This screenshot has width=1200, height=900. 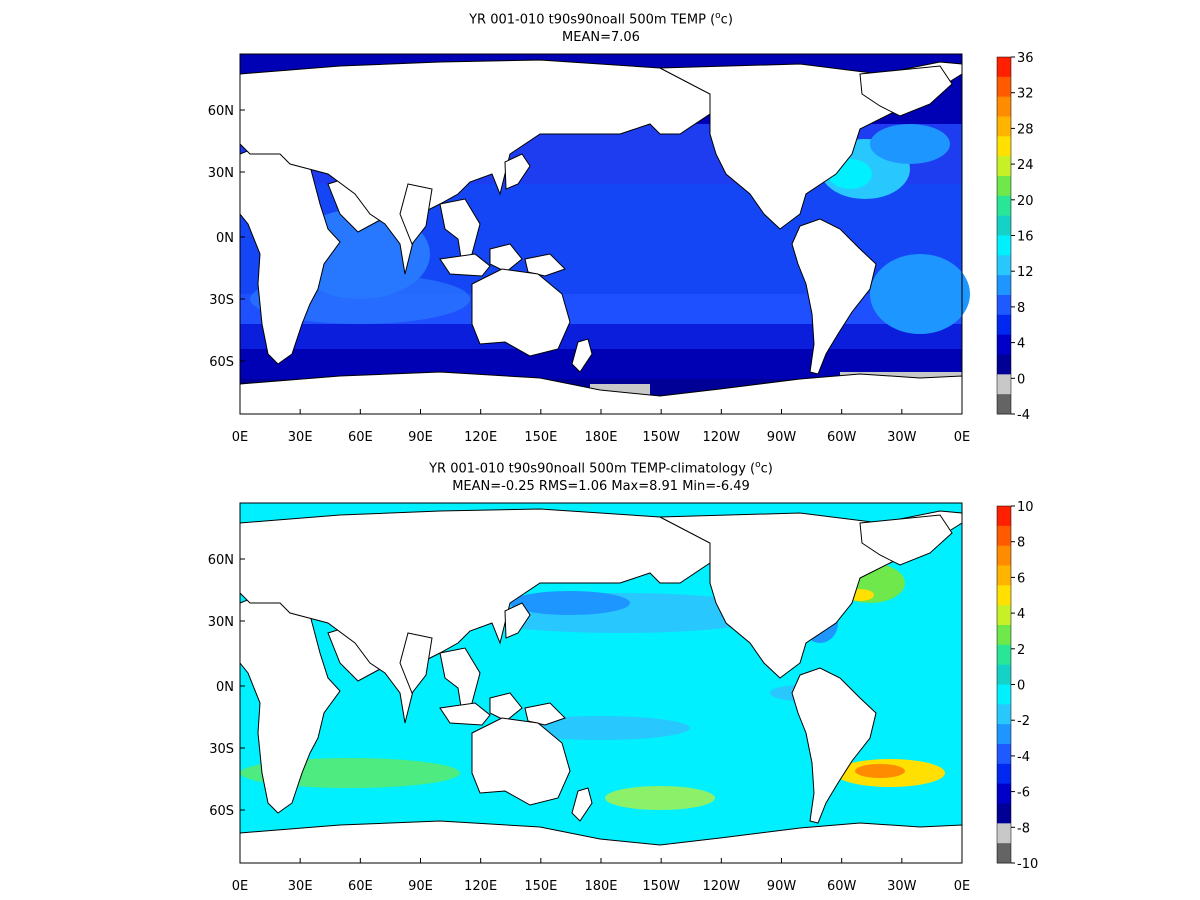 I want to click on panel1-colorbar-label: 0, so click(x=1021, y=379).